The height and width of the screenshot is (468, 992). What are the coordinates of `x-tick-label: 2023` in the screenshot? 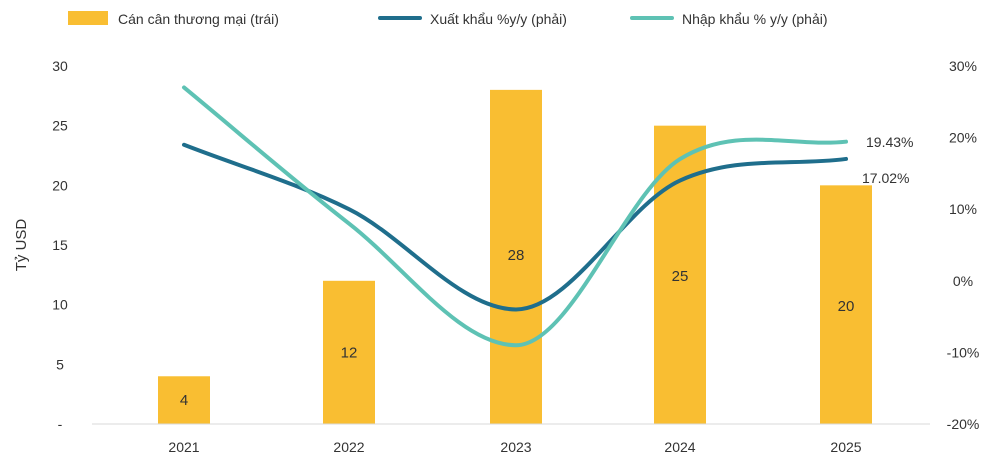 It's located at (515, 447).